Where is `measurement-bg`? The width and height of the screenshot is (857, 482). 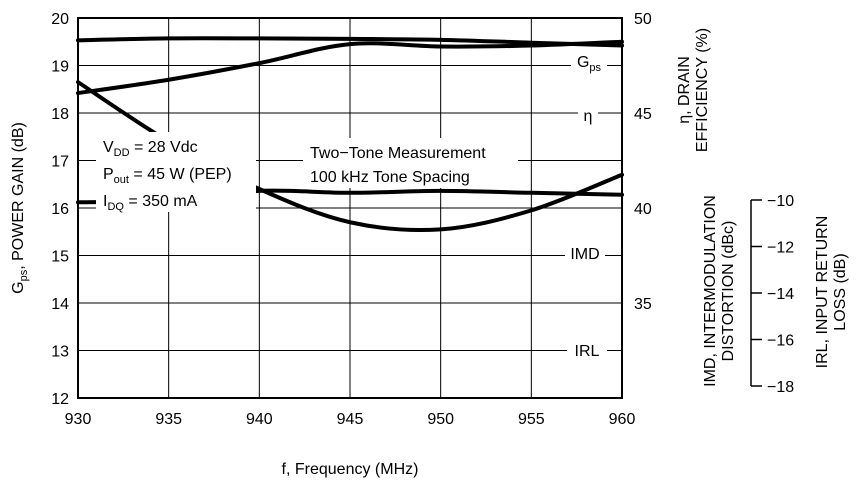
measurement-bg is located at coordinates (410, 163).